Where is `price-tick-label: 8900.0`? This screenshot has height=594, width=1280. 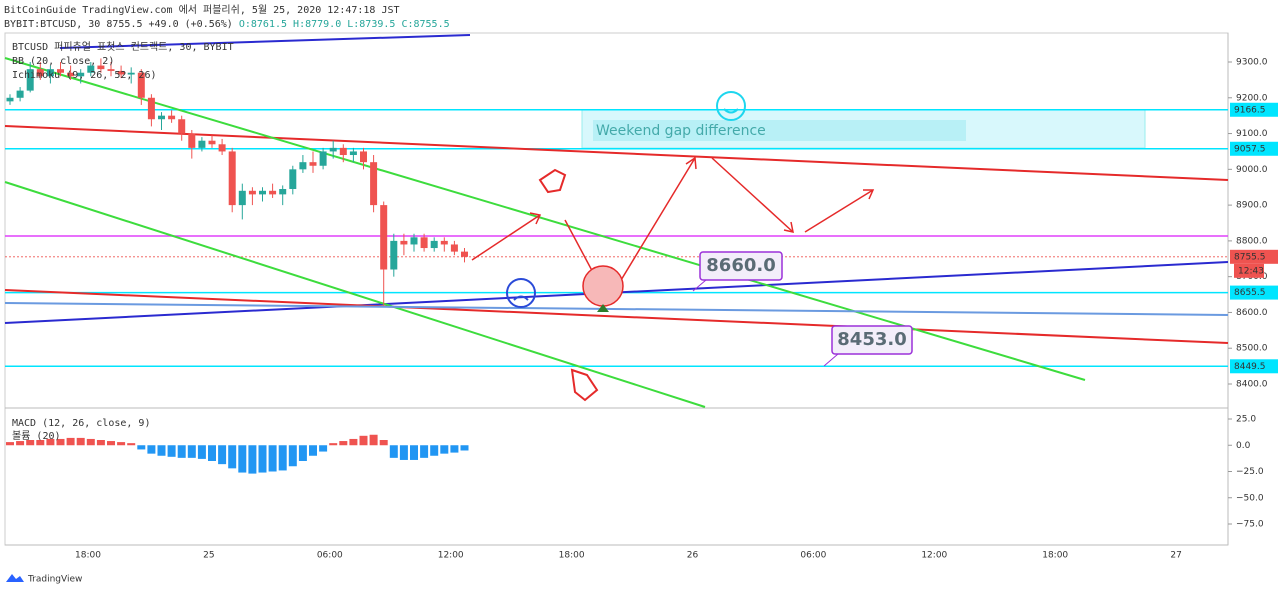 price-tick-label: 8900.0 is located at coordinates (1252, 206).